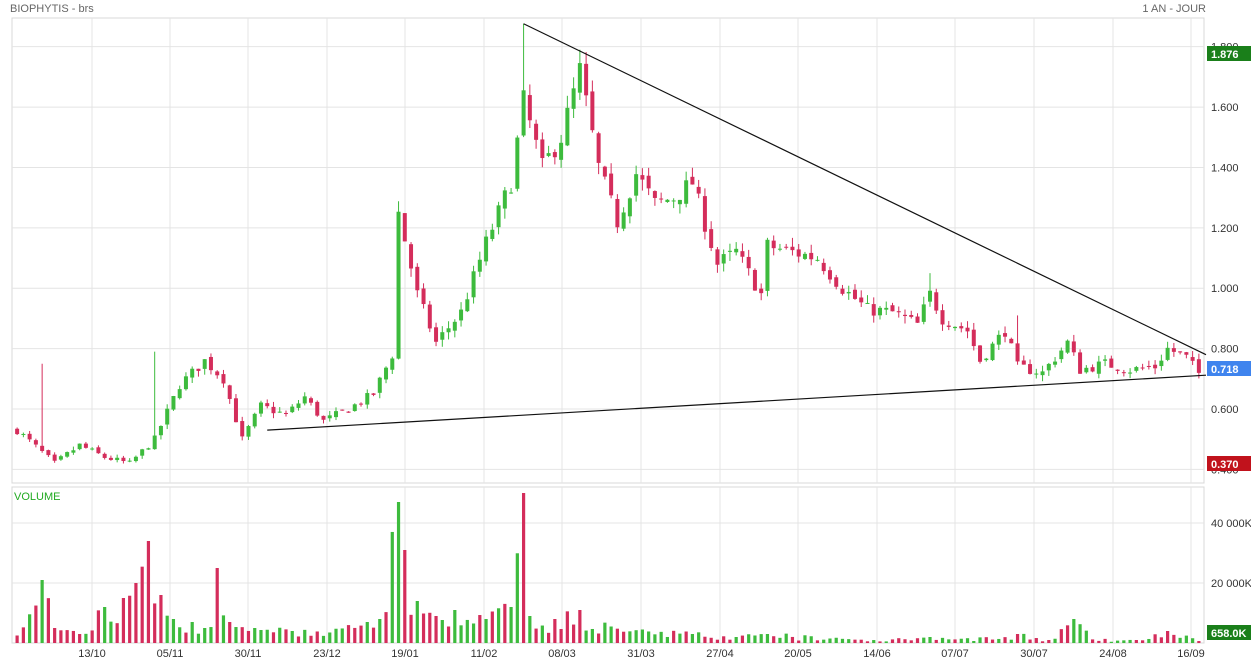  I want to click on date-tick-label: 27/04, so click(720, 654).